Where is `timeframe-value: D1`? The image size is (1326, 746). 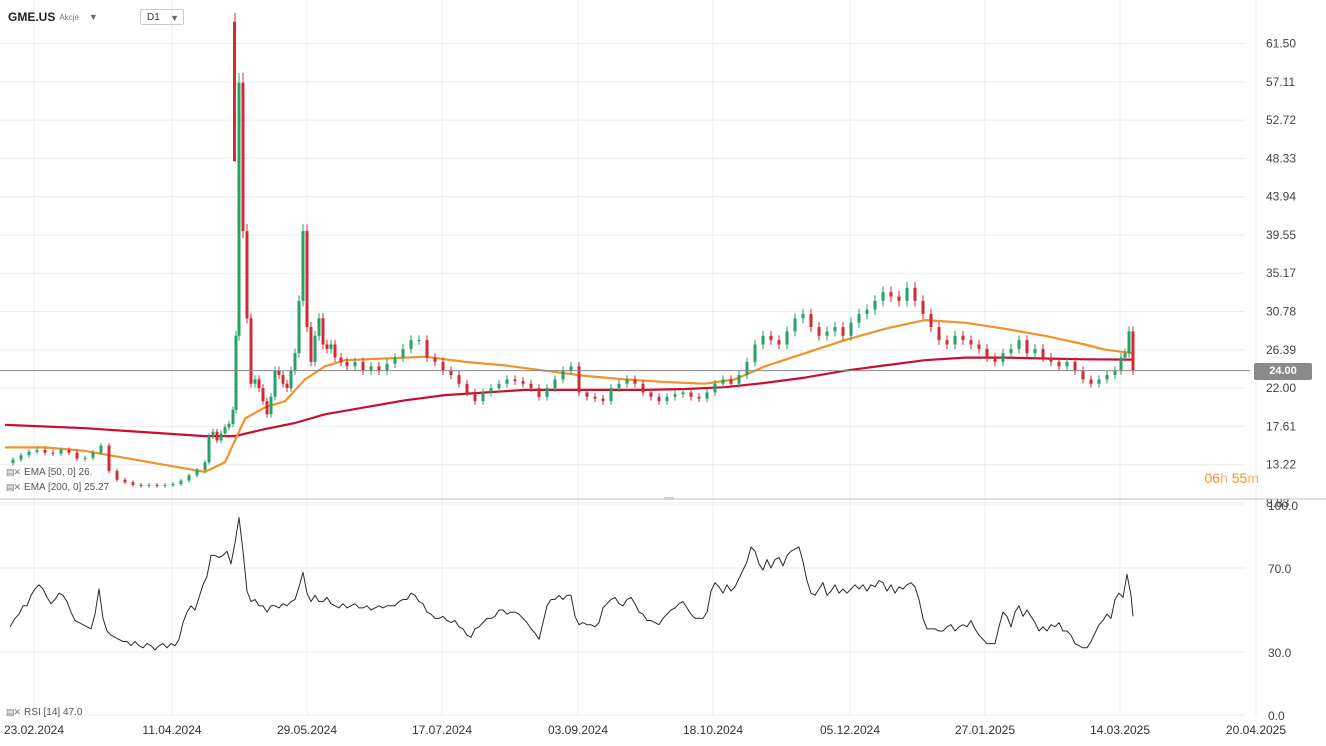 timeframe-value: D1 is located at coordinates (153, 17).